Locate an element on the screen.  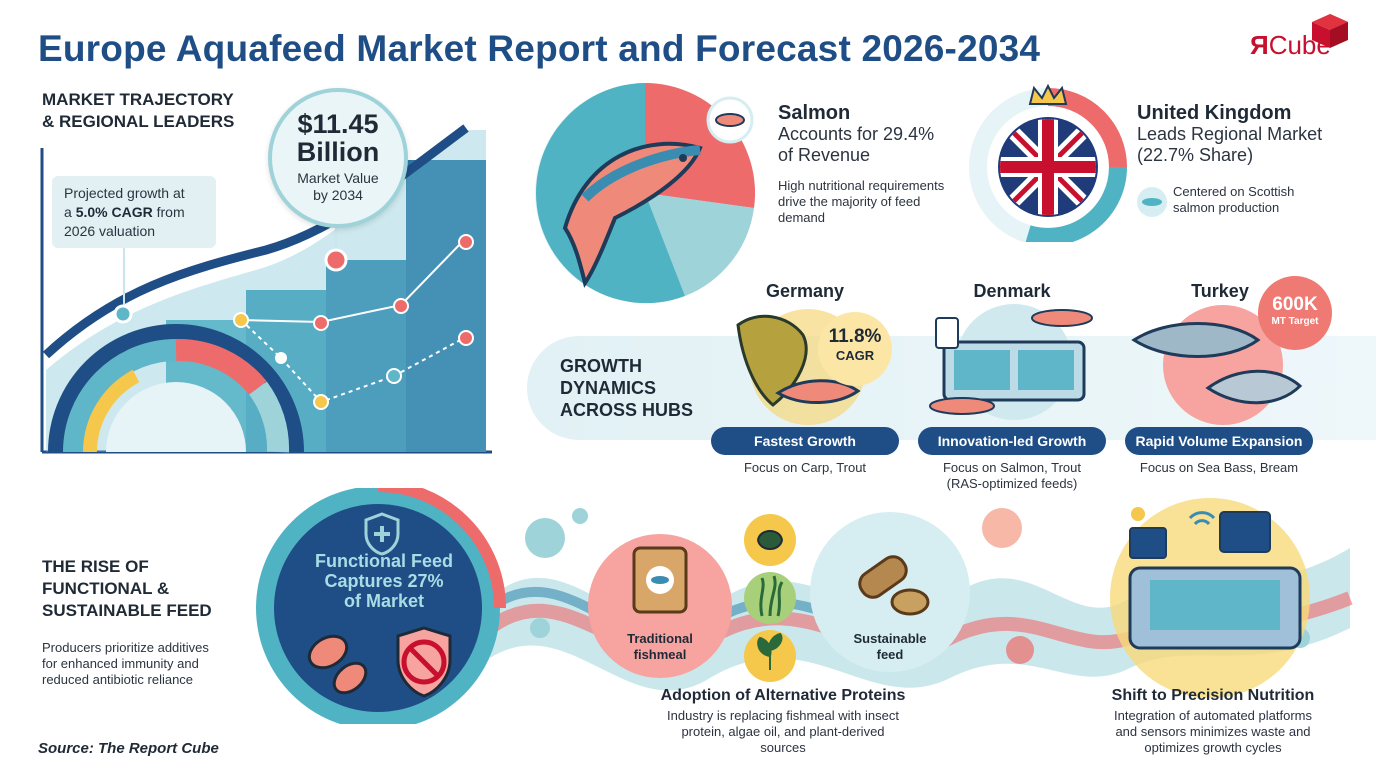
salmon-fish-icon-a is located at coordinates (1062, 318).